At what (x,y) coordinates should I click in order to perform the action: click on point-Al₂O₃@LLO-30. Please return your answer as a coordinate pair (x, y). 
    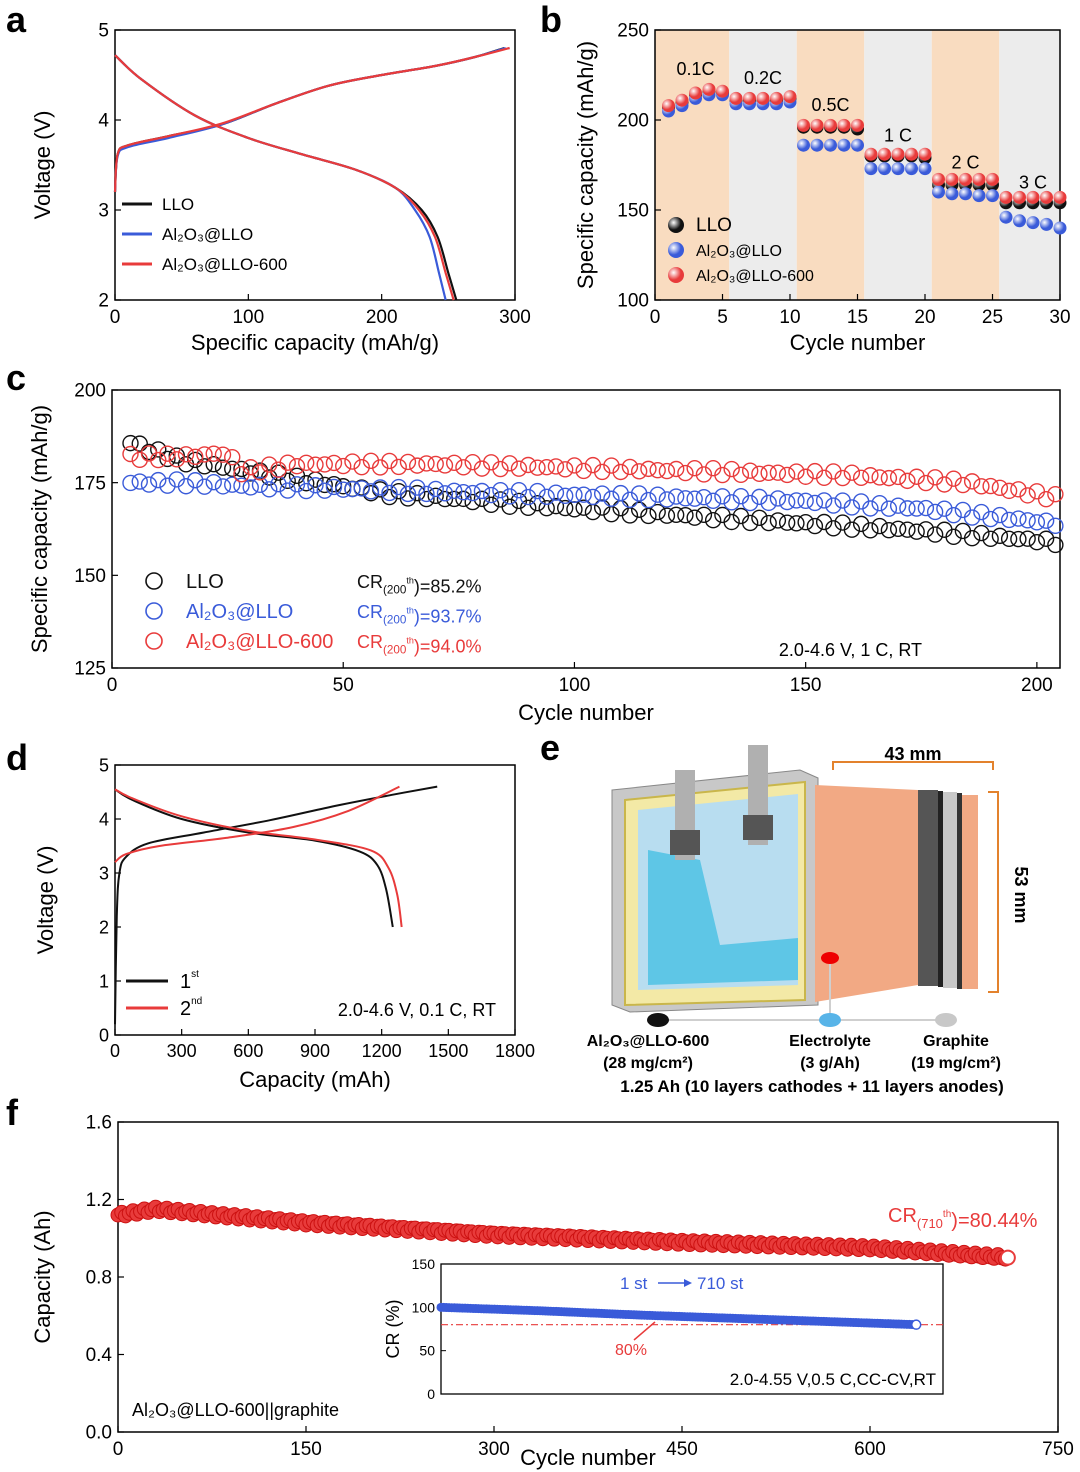
    Looking at the image, I should click on (250, 487).